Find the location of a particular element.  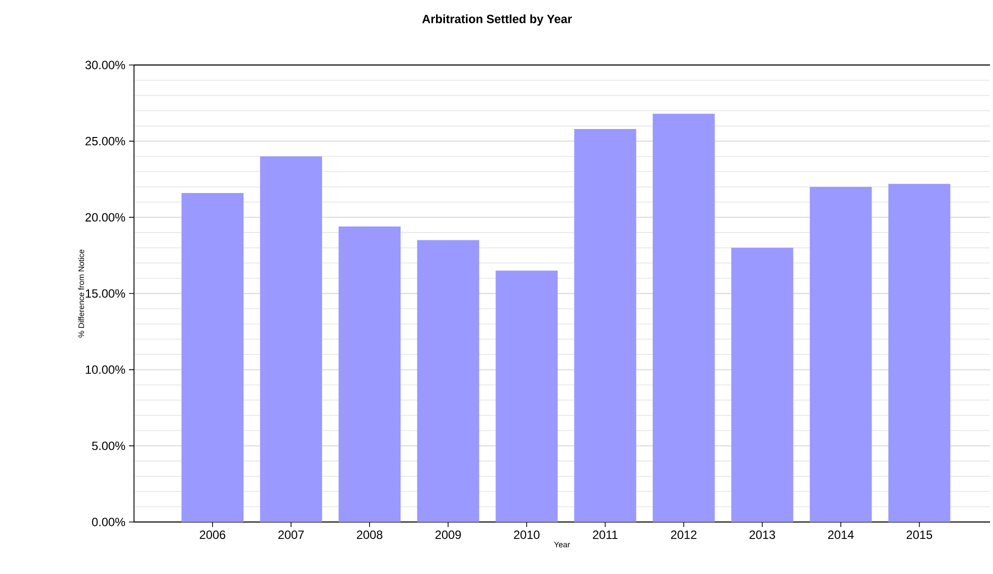

y-tick-label: 10.00% is located at coordinates (106, 369).